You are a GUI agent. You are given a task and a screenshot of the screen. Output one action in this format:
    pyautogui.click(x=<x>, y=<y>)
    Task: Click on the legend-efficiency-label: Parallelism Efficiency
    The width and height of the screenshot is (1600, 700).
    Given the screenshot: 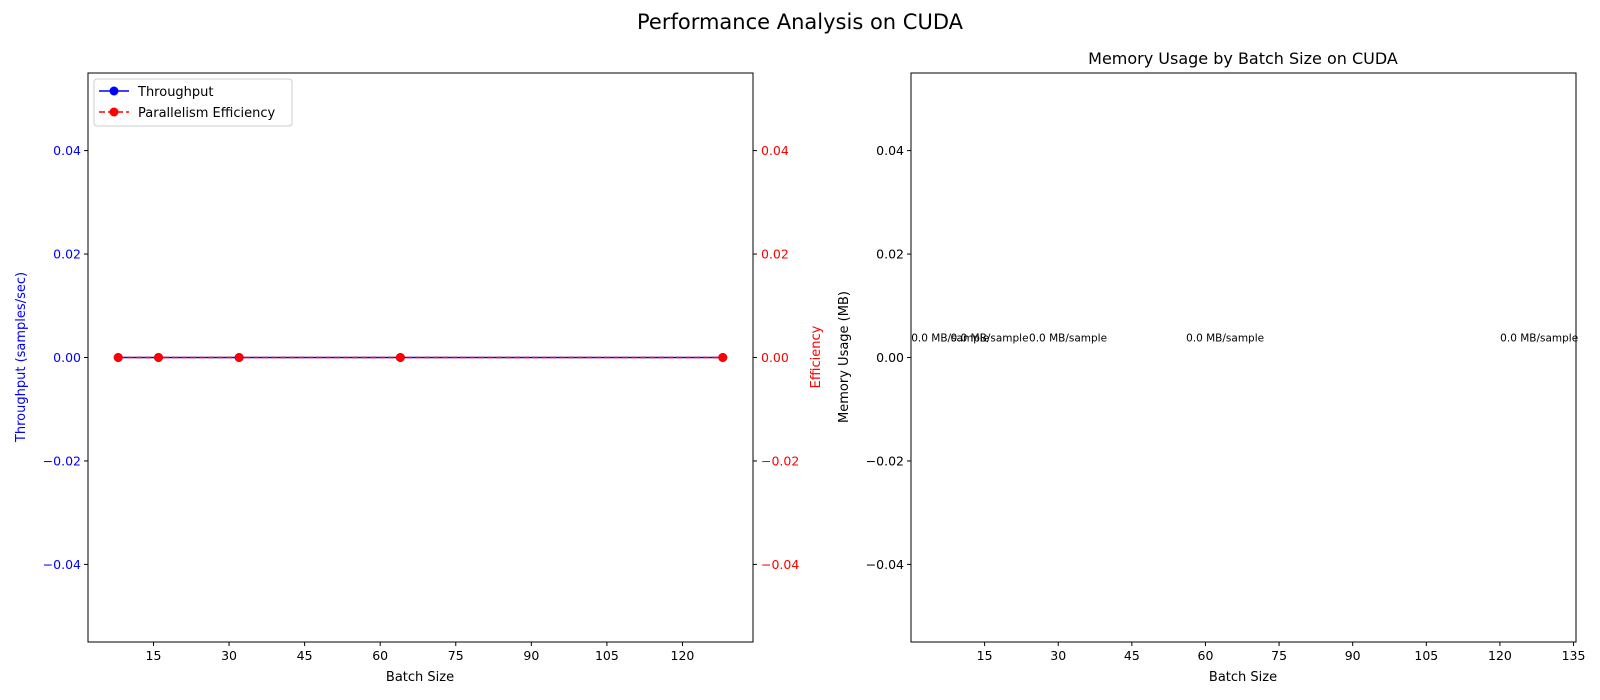 What is the action you would take?
    pyautogui.click(x=206, y=113)
    